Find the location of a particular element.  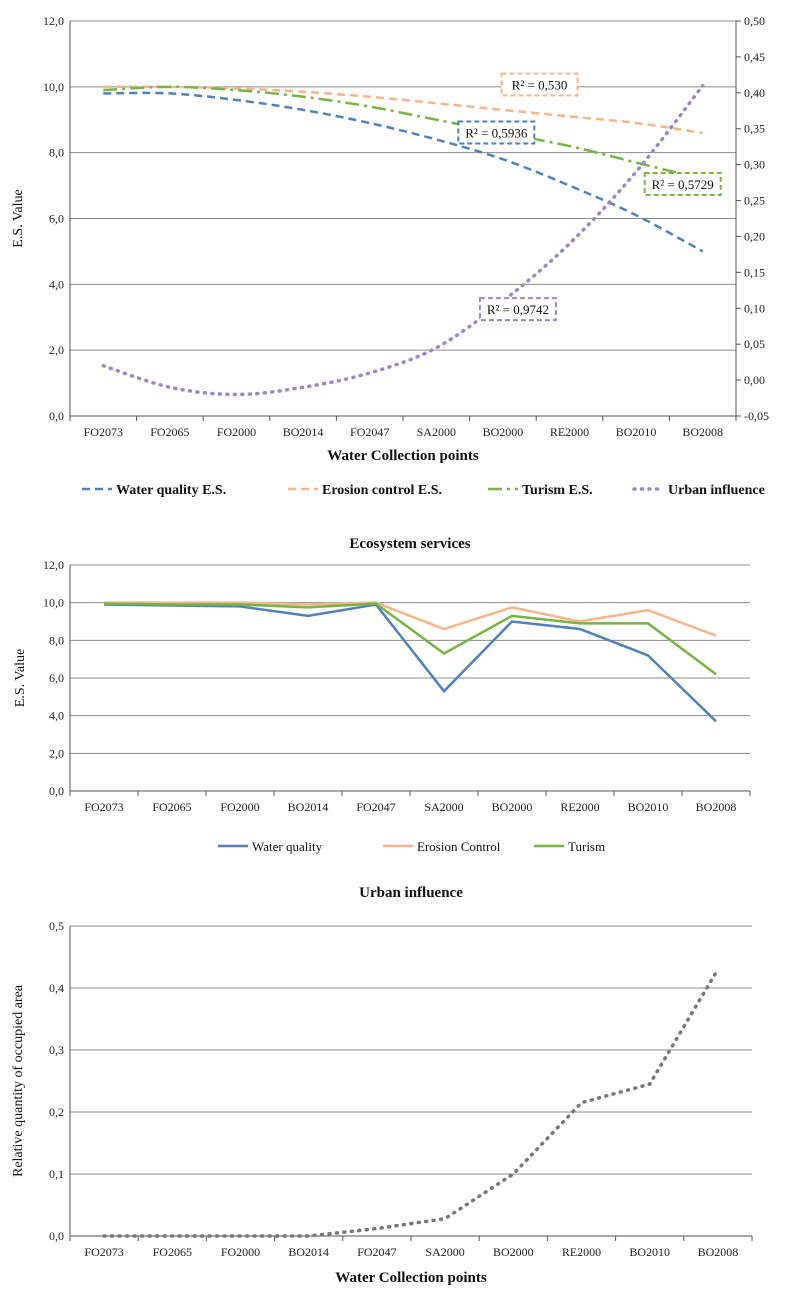

y-tick-label: 0,5 is located at coordinates (56, 926).